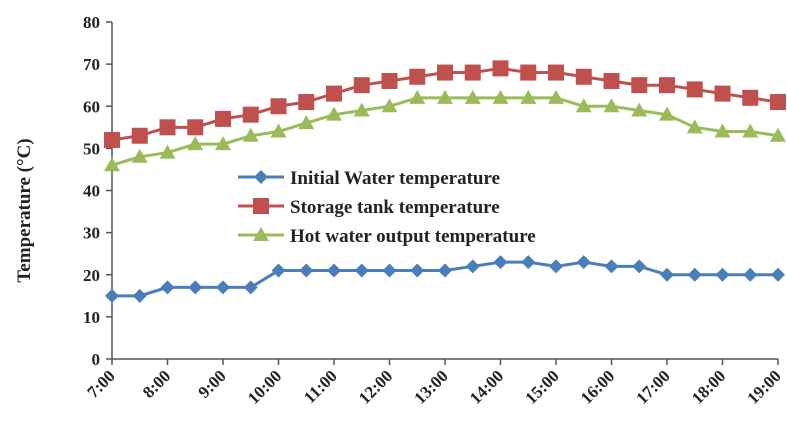  What do you see at coordinates (100, 383) in the screenshot?
I see `x-tick-label: 7:00` at bounding box center [100, 383].